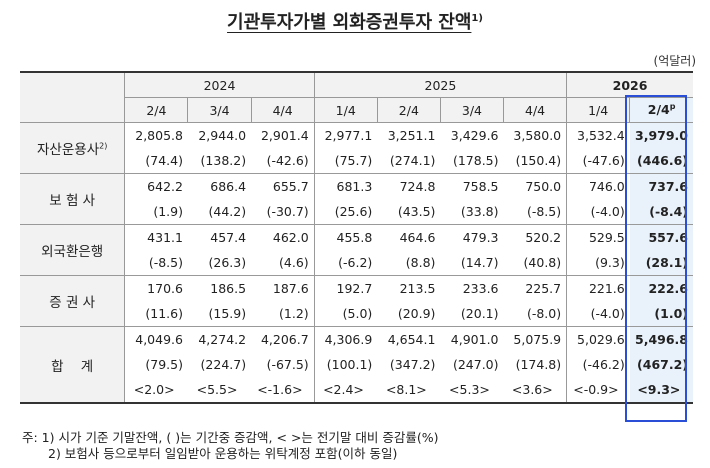  Describe the element at coordinates (409, 237) in the screenshot. I see `balance-cell: 464.6` at that location.